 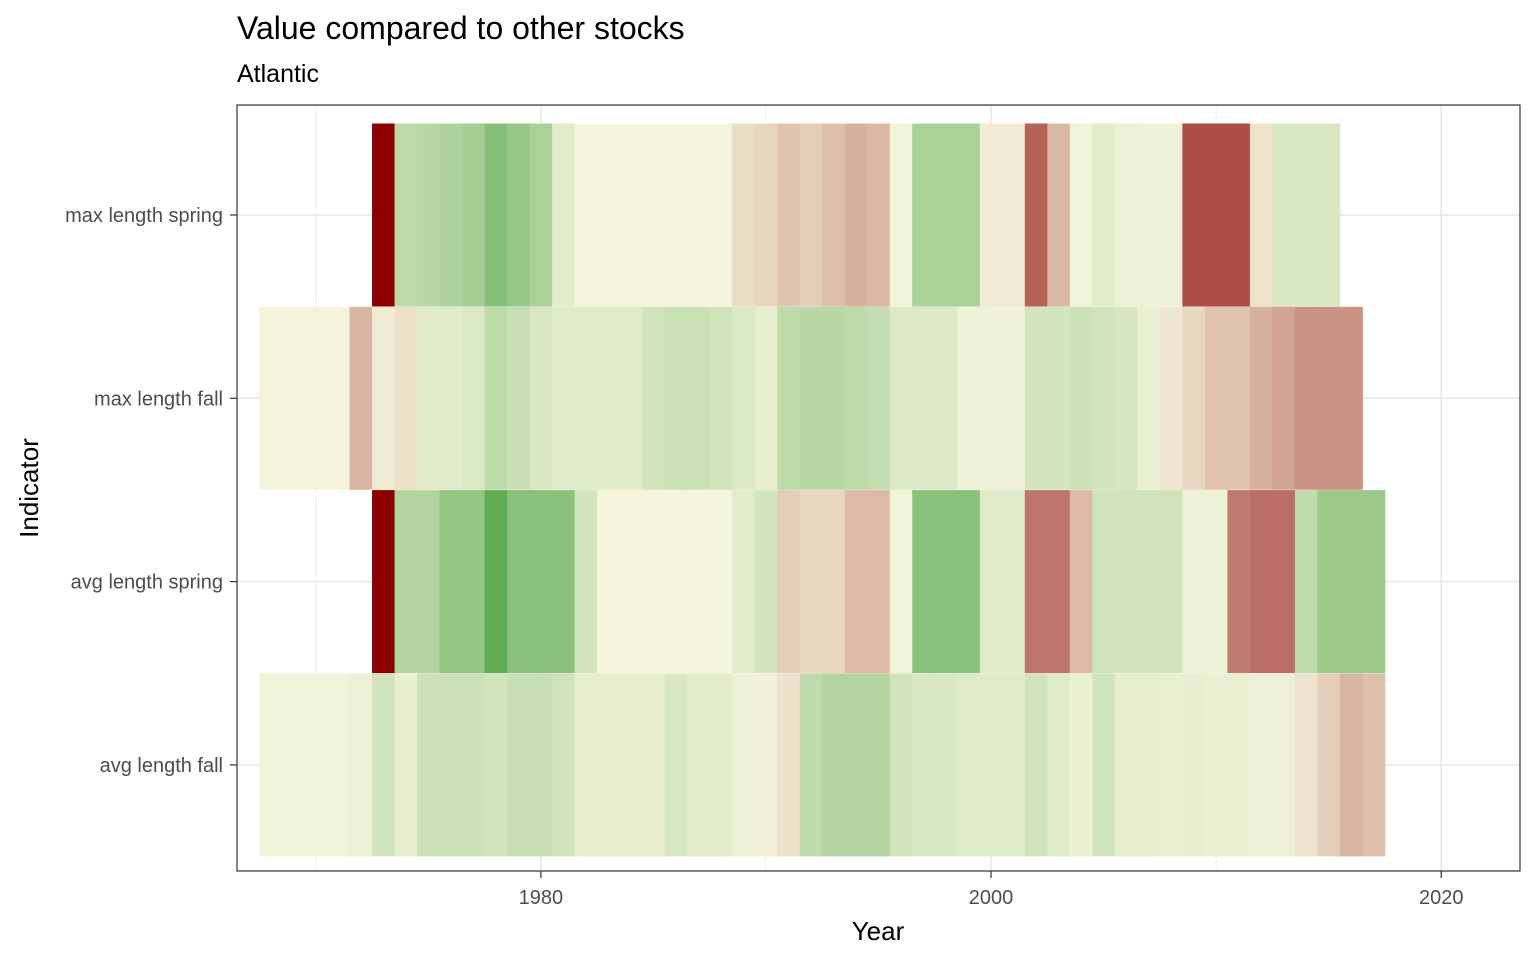 I want to click on chart-title: Value compared to other stocks, so click(x=461, y=28).